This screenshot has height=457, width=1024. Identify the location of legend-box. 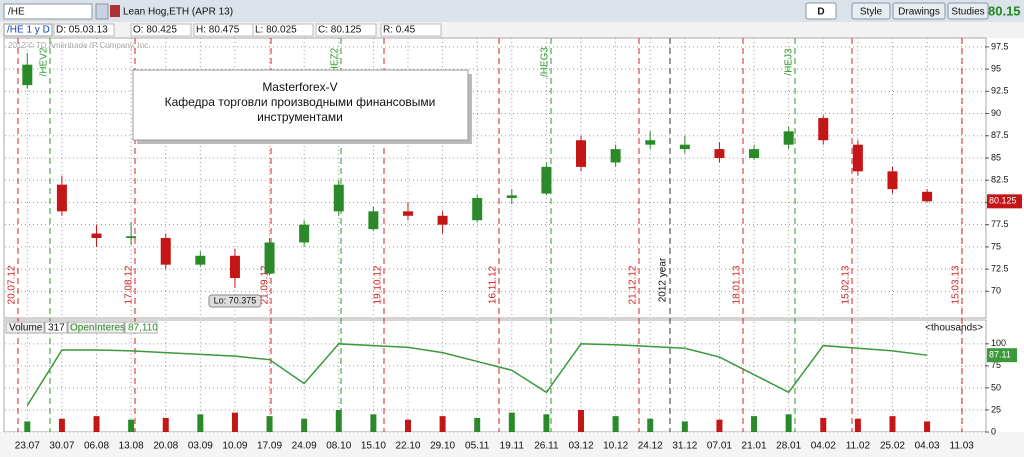
(96, 327).